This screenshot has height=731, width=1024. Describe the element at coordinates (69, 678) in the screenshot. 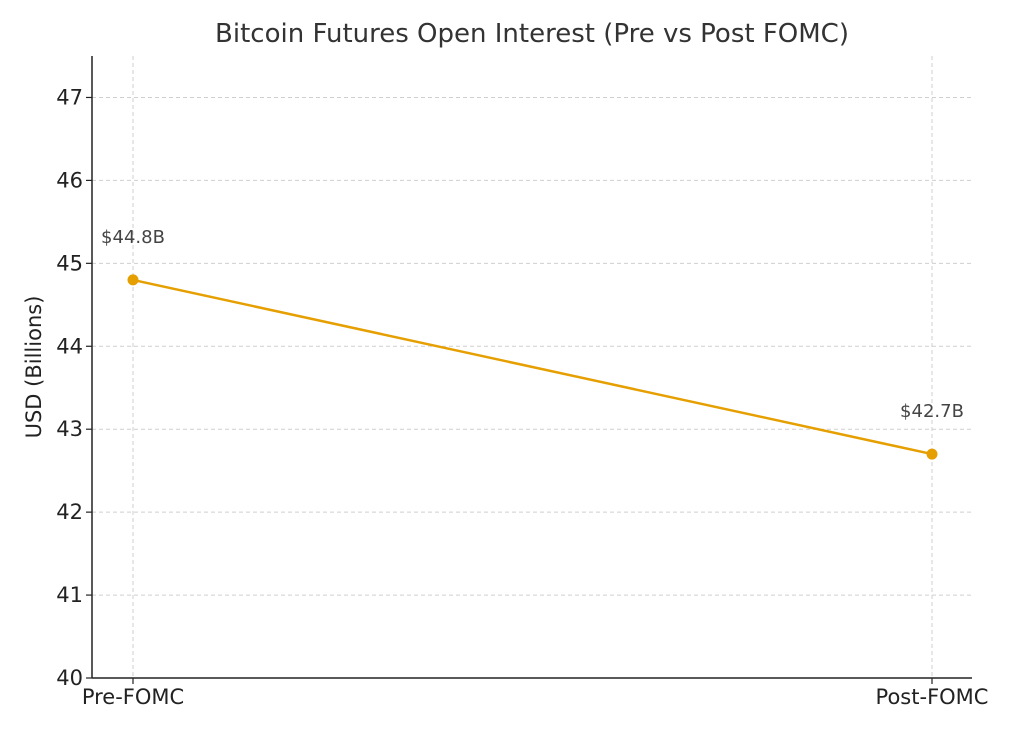

I see `y-tick-label: 40` at that location.